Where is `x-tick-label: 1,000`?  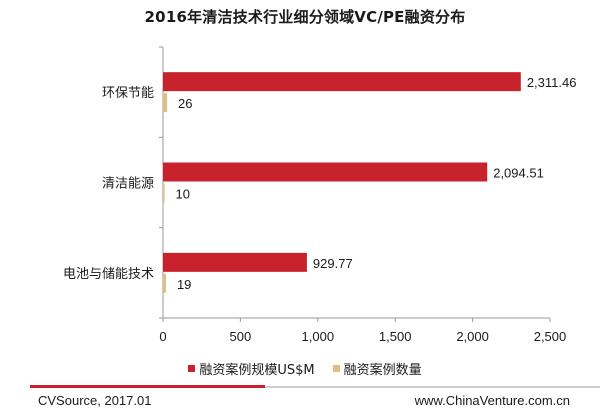
x-tick-label: 1,000 is located at coordinates (318, 336).